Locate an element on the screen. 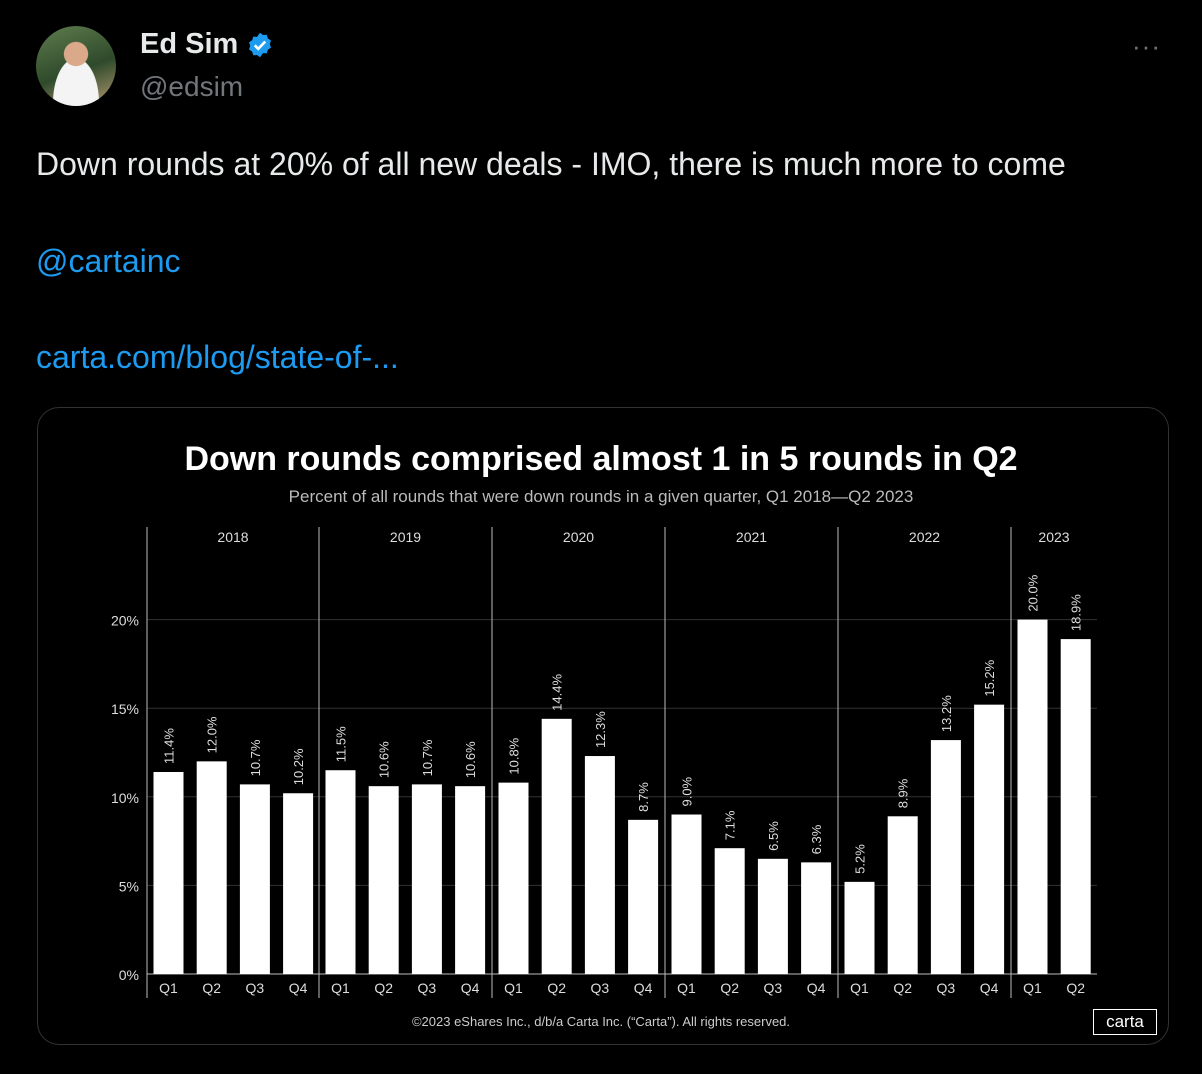 The width and height of the screenshot is (1202, 1074). year-label: 2019 is located at coordinates (405, 537).